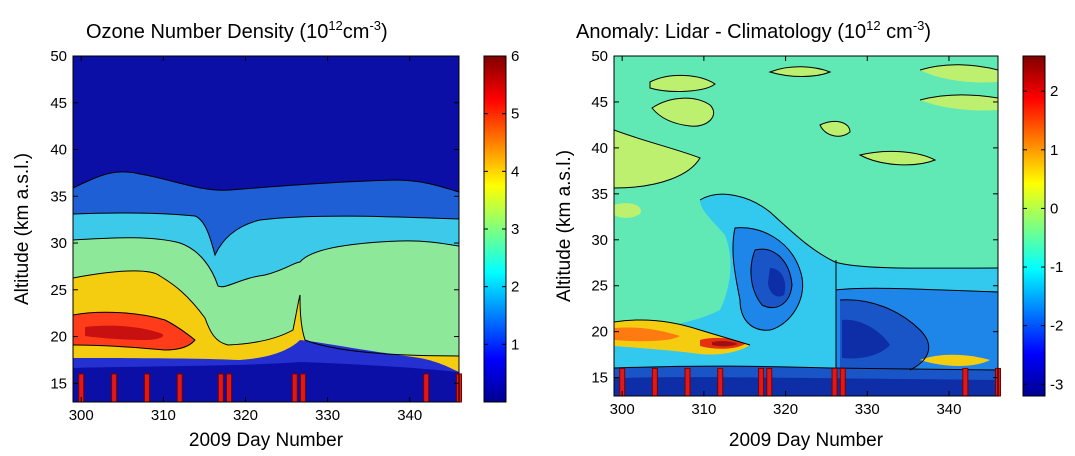 The image size is (1075, 456). What do you see at coordinates (515, 171) in the screenshot?
I see `colorbar-tick-label: 4` at bounding box center [515, 171].